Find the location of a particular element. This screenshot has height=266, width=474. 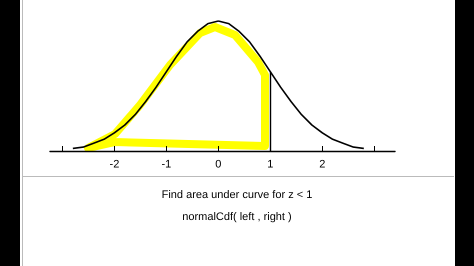

x-tick-label: -2 is located at coordinates (115, 164).